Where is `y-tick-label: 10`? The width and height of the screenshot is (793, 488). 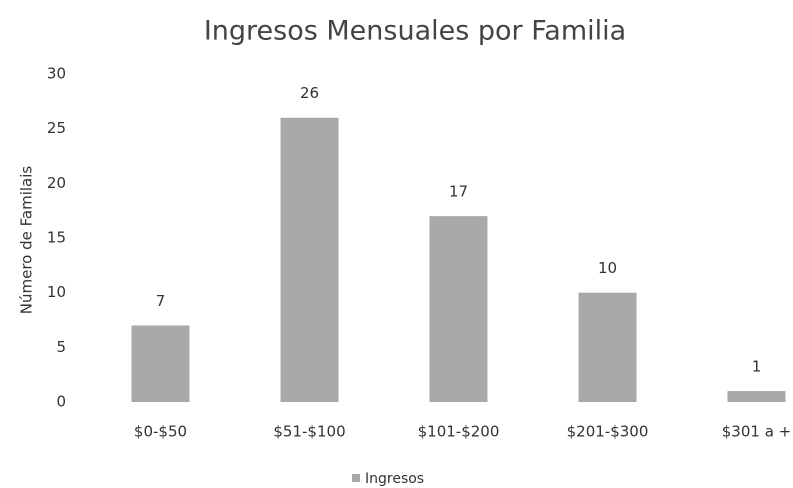
y-tick-label: 10 is located at coordinates (56, 292).